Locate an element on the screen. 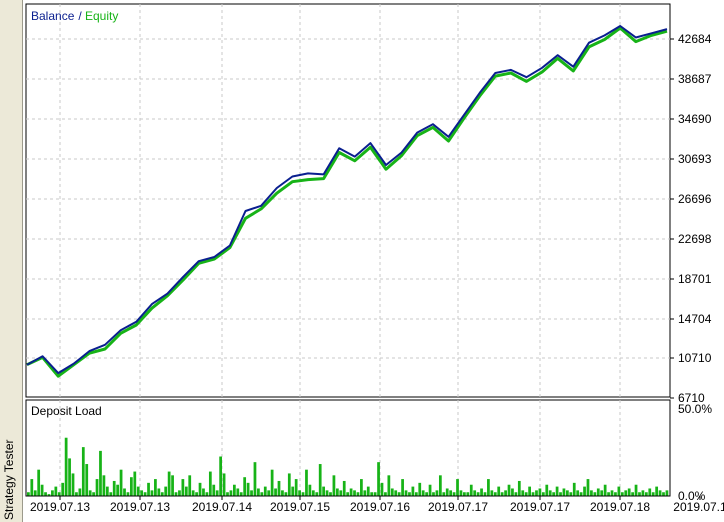 This screenshot has height=522, width=724. x-tick-4: 2019.07.16 is located at coordinates (380, 507).